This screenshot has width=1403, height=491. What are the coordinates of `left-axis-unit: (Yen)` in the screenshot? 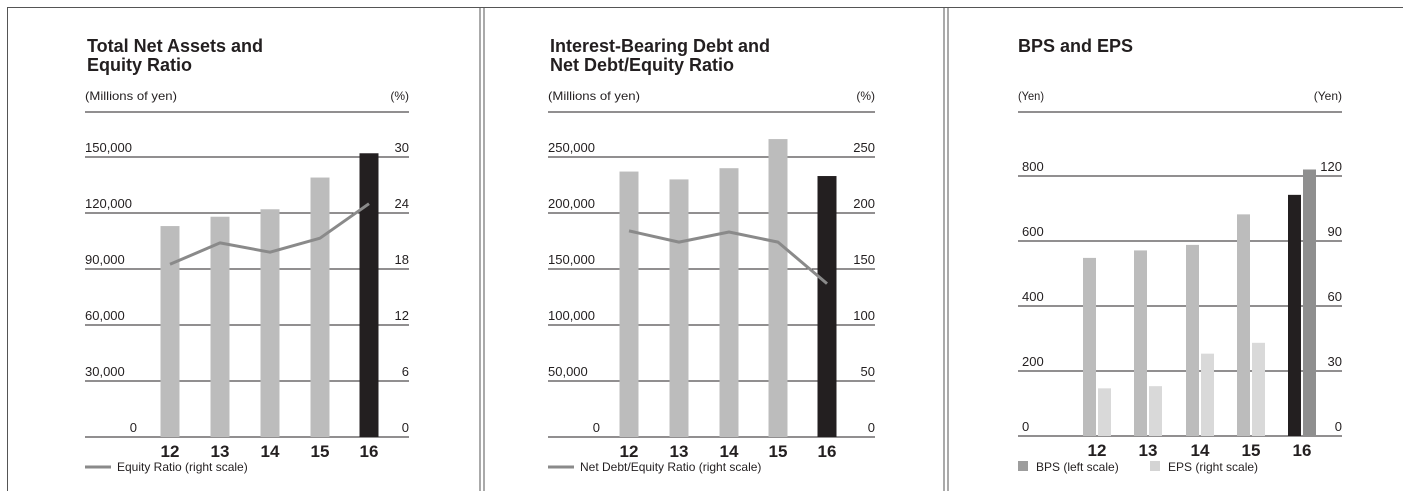 It's located at (1031, 96).